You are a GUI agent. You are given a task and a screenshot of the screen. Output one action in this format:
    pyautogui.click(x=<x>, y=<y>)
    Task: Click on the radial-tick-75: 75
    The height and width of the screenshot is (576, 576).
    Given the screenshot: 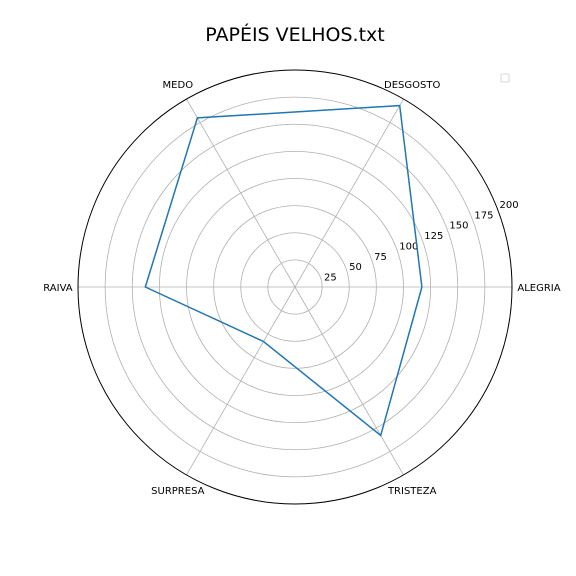 What is the action you would take?
    pyautogui.click(x=380, y=257)
    